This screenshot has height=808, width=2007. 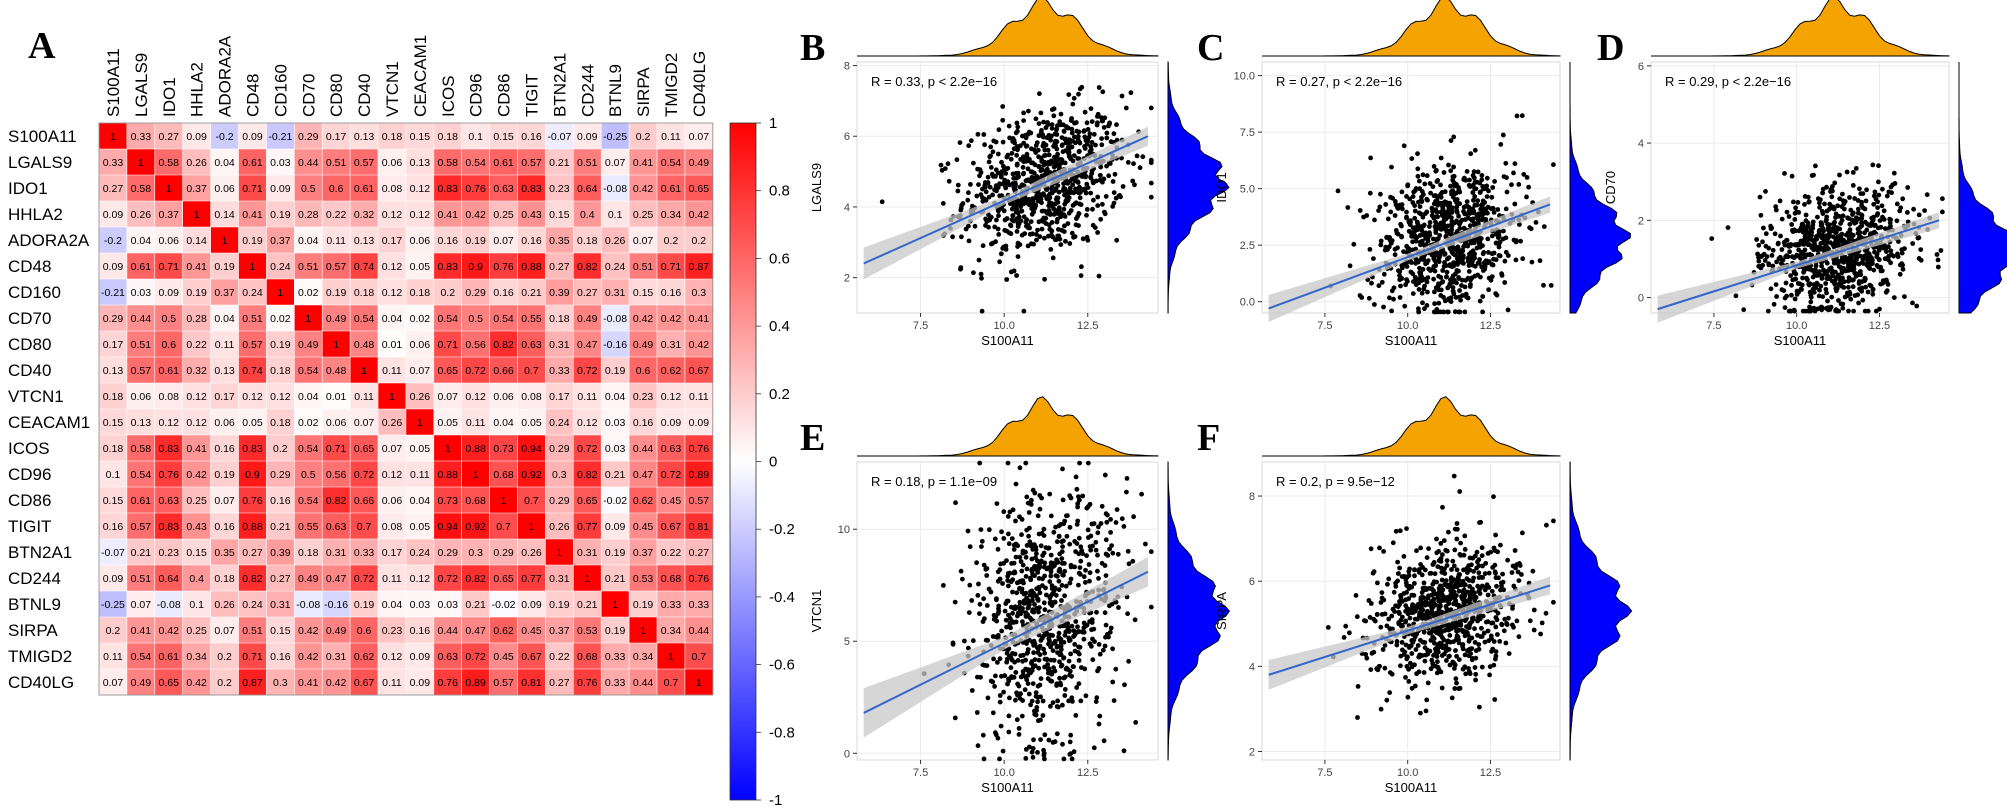 What do you see at coordinates (504, 605) in the screenshot?
I see `heatmap-cell-label: -0.02` at bounding box center [504, 605].